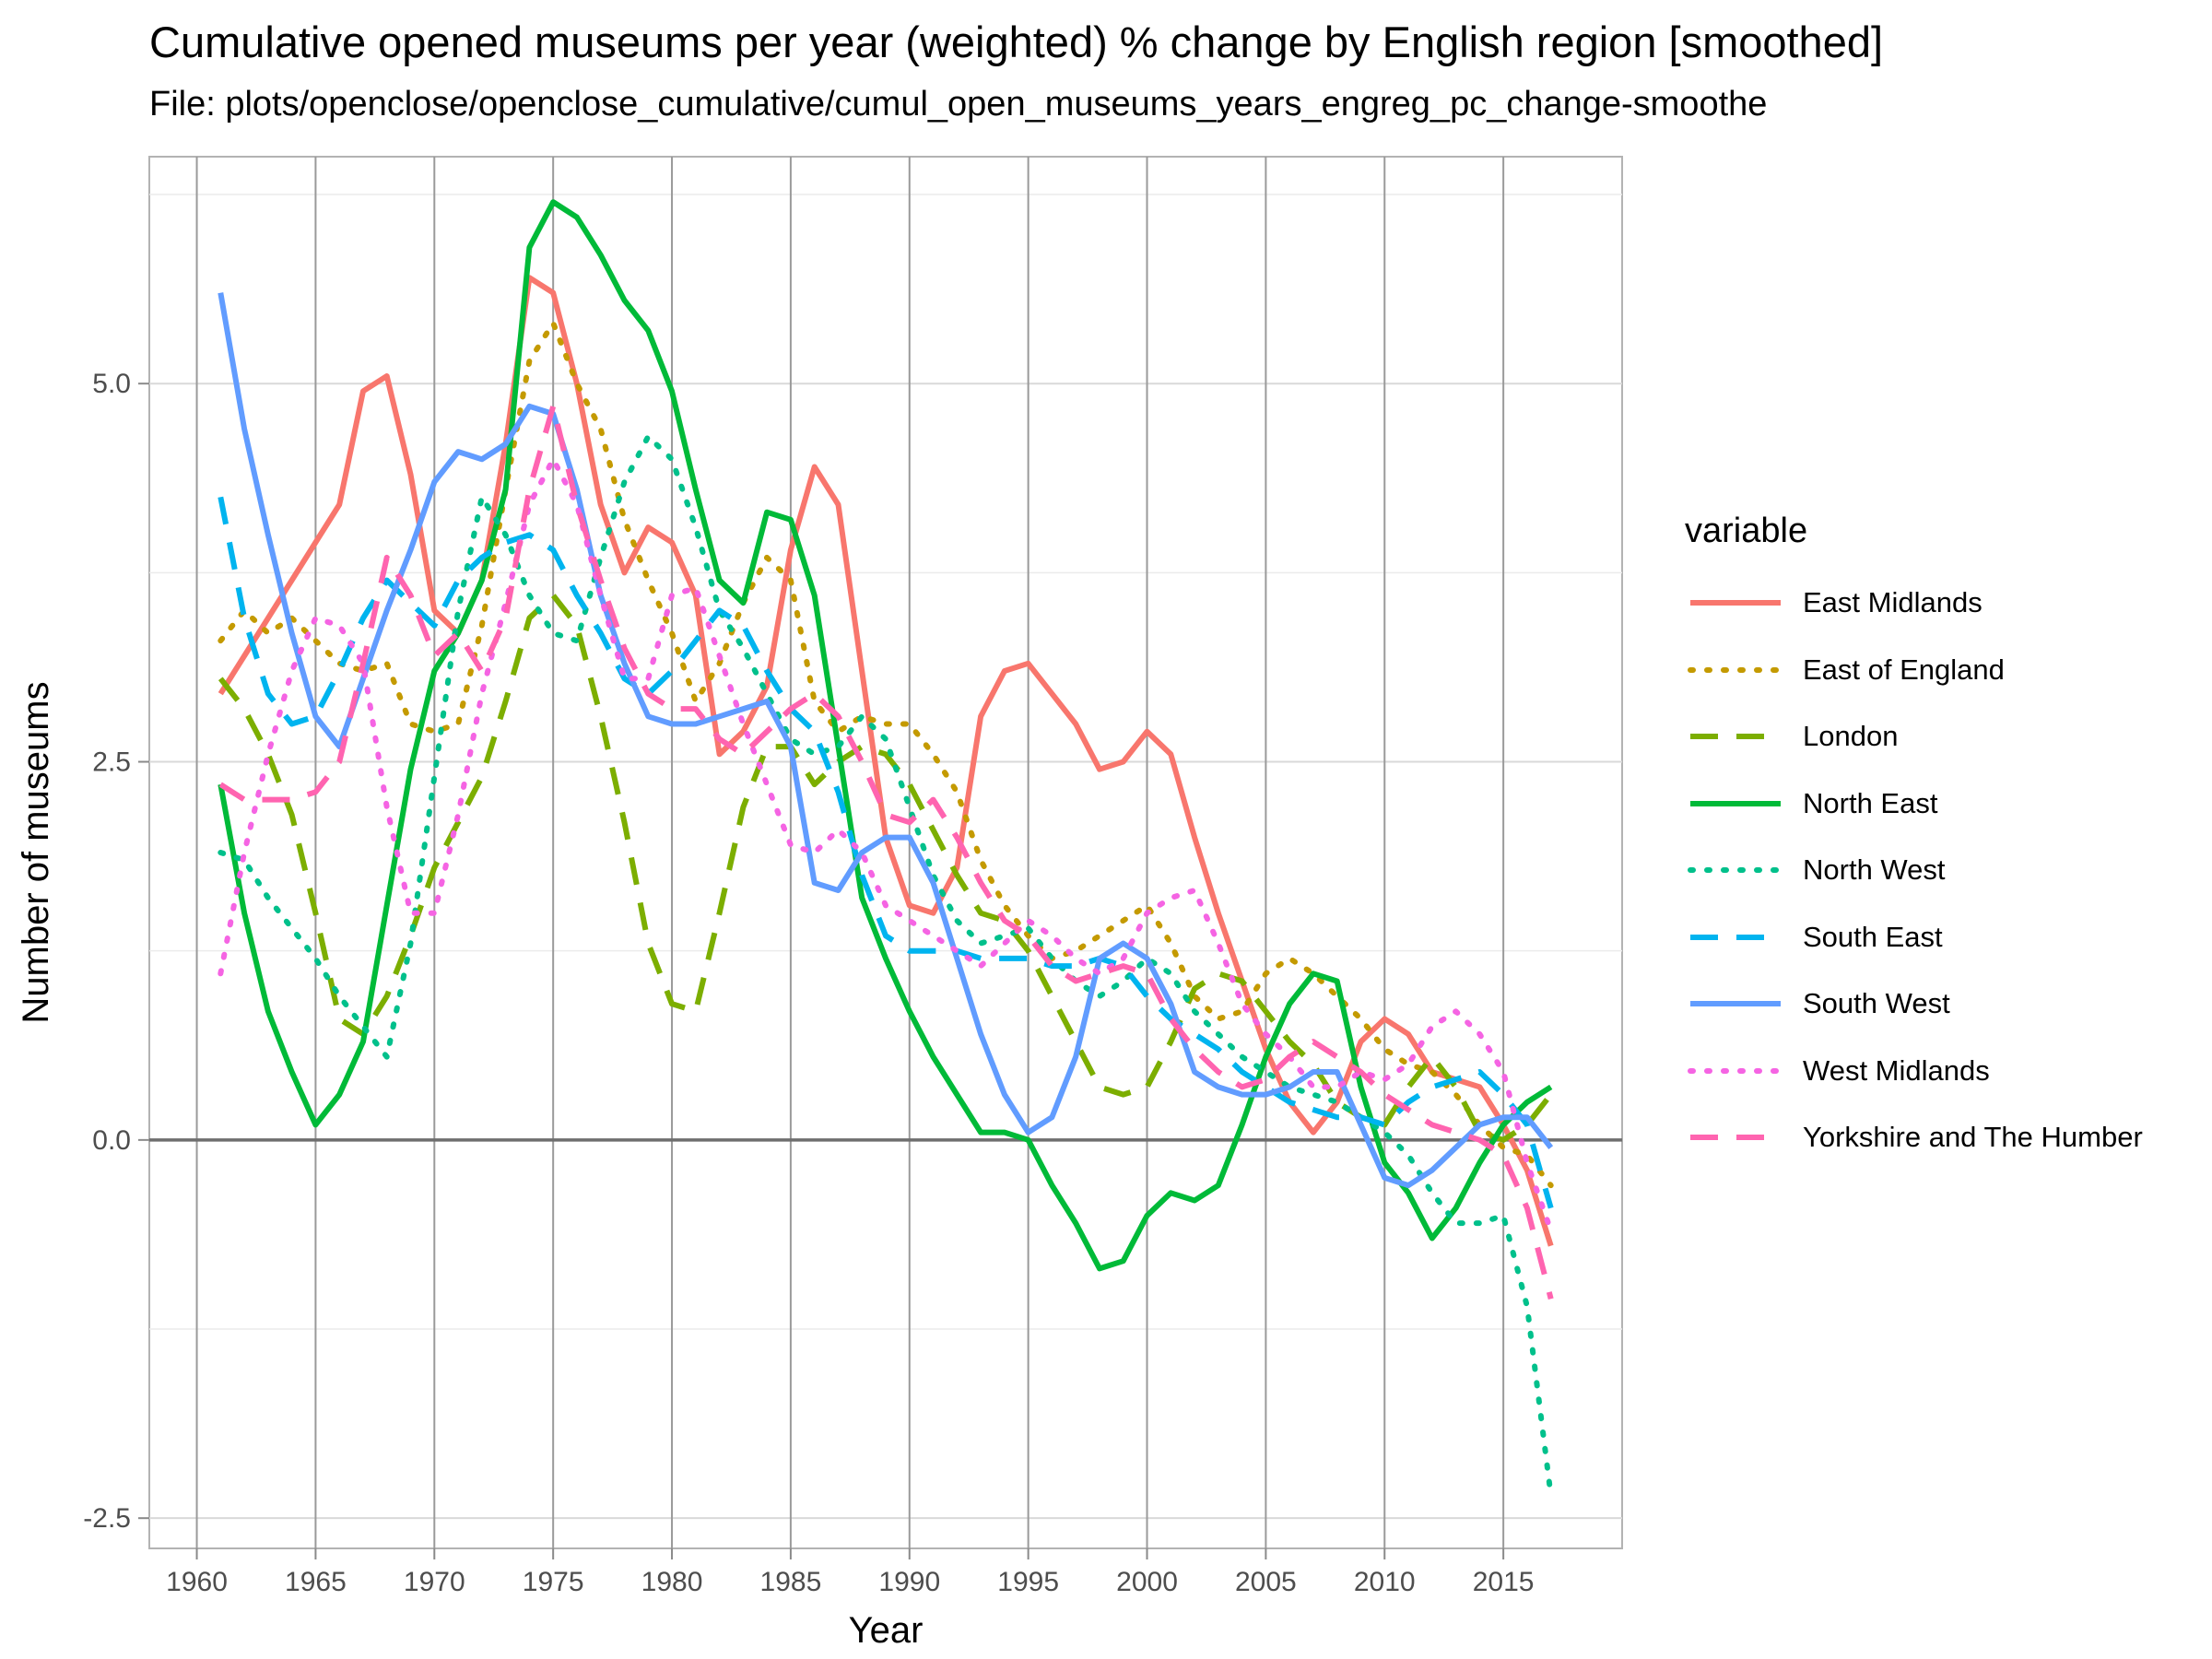 The height and width of the screenshot is (1659, 2212). What do you see at coordinates (1896, 1070) in the screenshot?
I see `legend-label: West Midlands` at bounding box center [1896, 1070].